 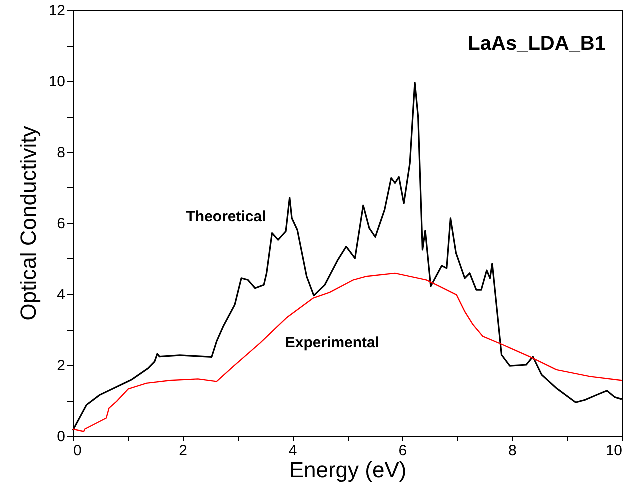 I want to click on series-label: Theoretical, so click(x=226, y=217).